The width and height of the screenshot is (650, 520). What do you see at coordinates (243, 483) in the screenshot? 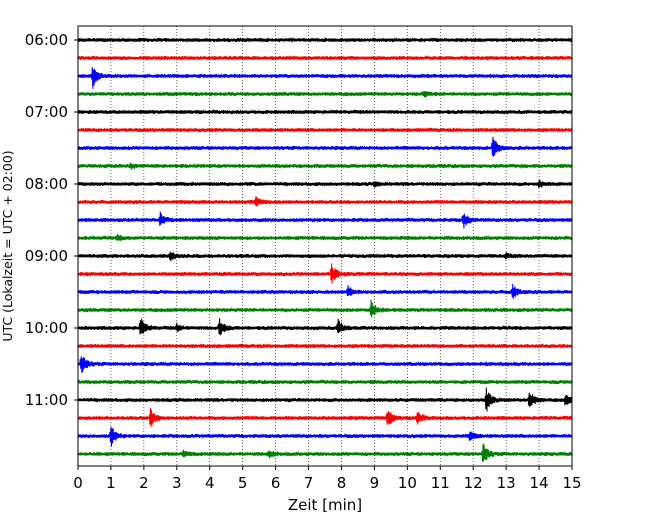
I see `x-tick-label: 5` at bounding box center [243, 483].